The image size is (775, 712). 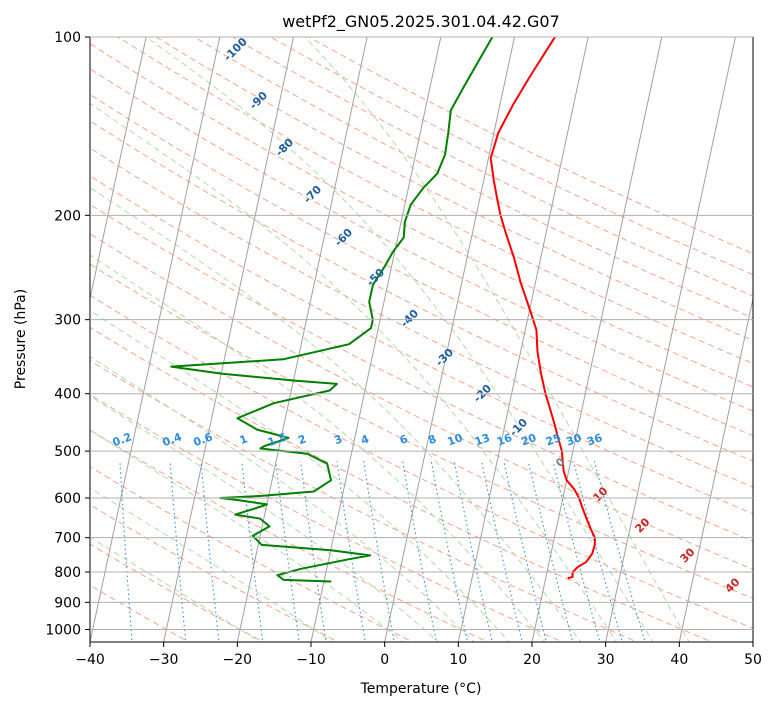 I want to click on y-tick-label: 300, so click(x=67, y=321).